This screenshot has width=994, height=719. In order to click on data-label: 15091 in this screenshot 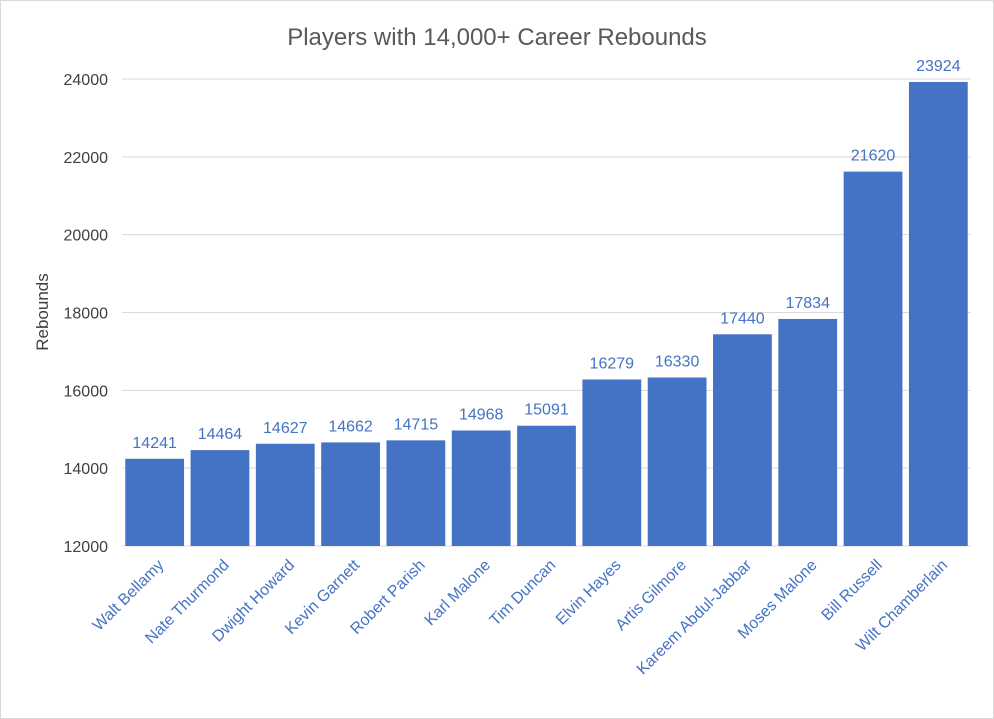, I will do `click(546, 410)`.